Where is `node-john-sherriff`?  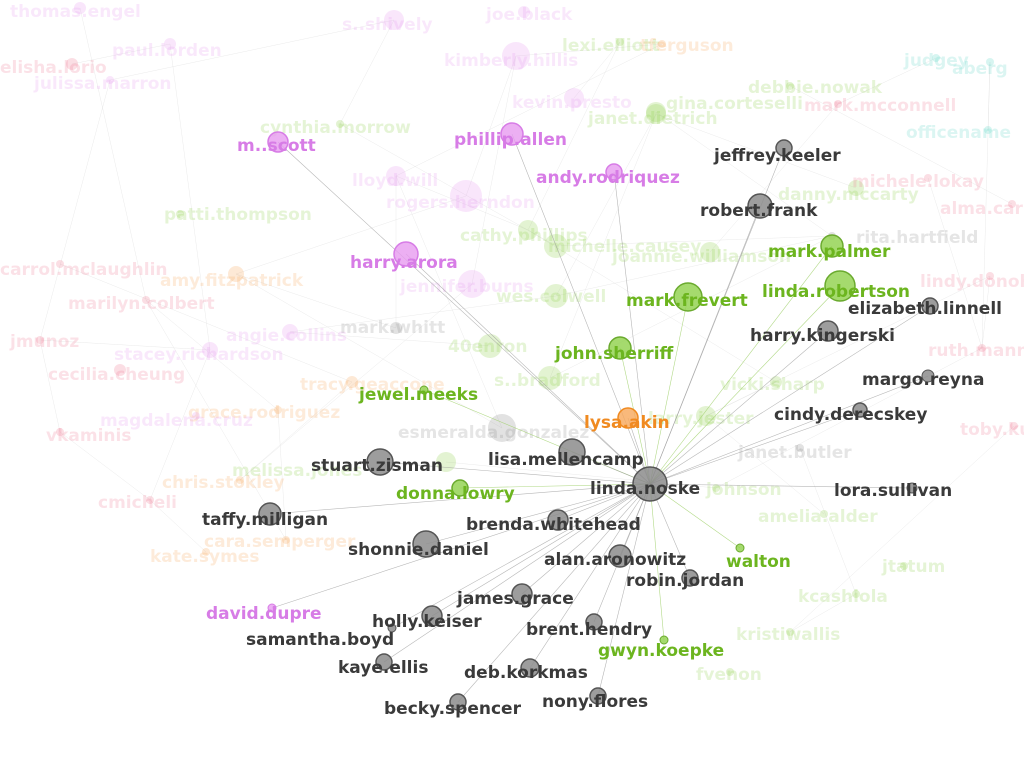 node-john-sherriff is located at coordinates (620, 348).